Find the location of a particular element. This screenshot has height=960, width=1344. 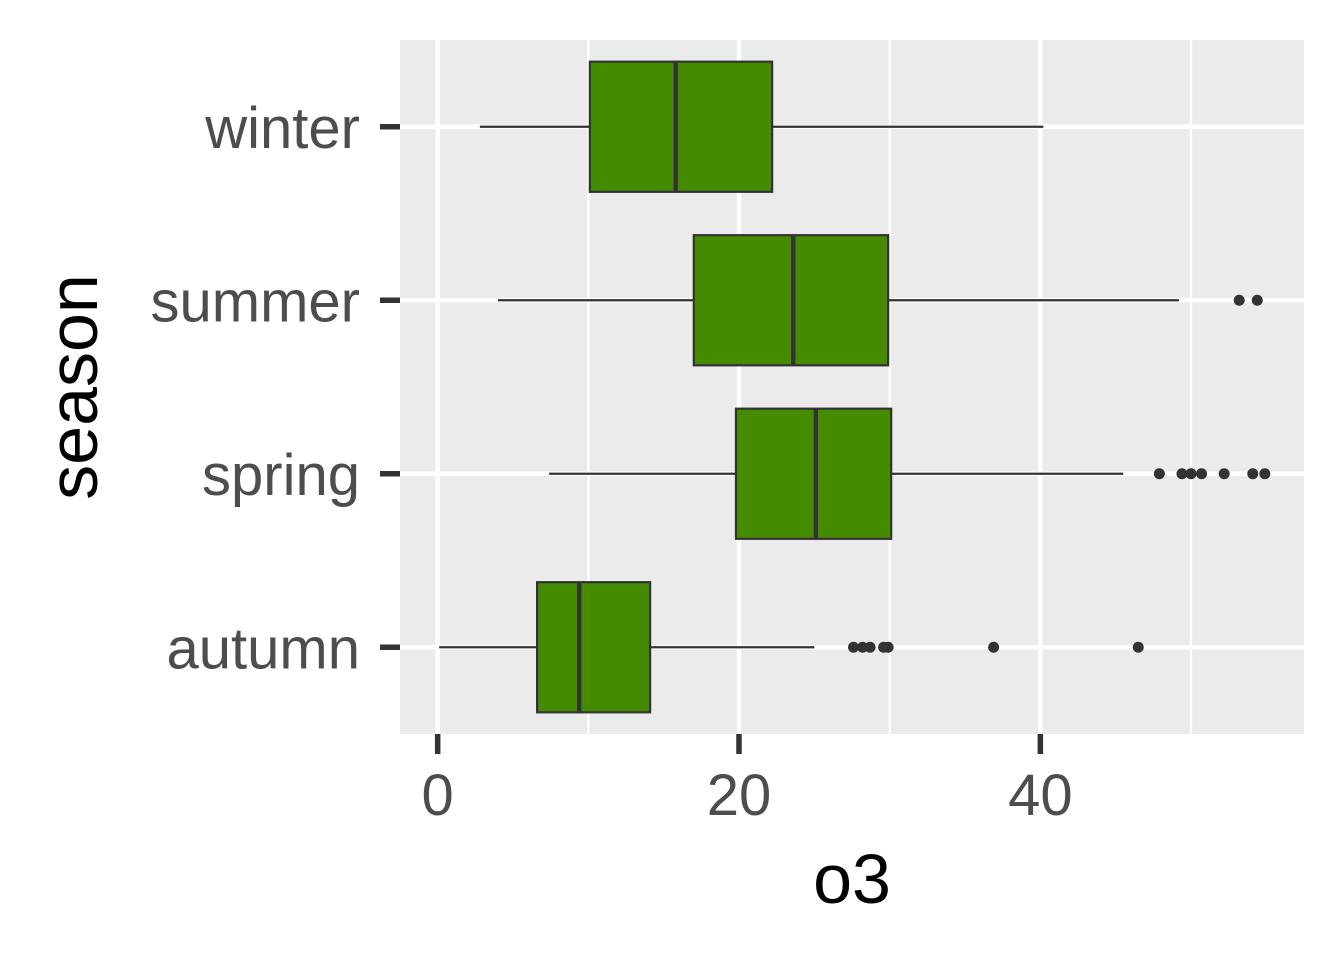

box-summer is located at coordinates (880, 300).